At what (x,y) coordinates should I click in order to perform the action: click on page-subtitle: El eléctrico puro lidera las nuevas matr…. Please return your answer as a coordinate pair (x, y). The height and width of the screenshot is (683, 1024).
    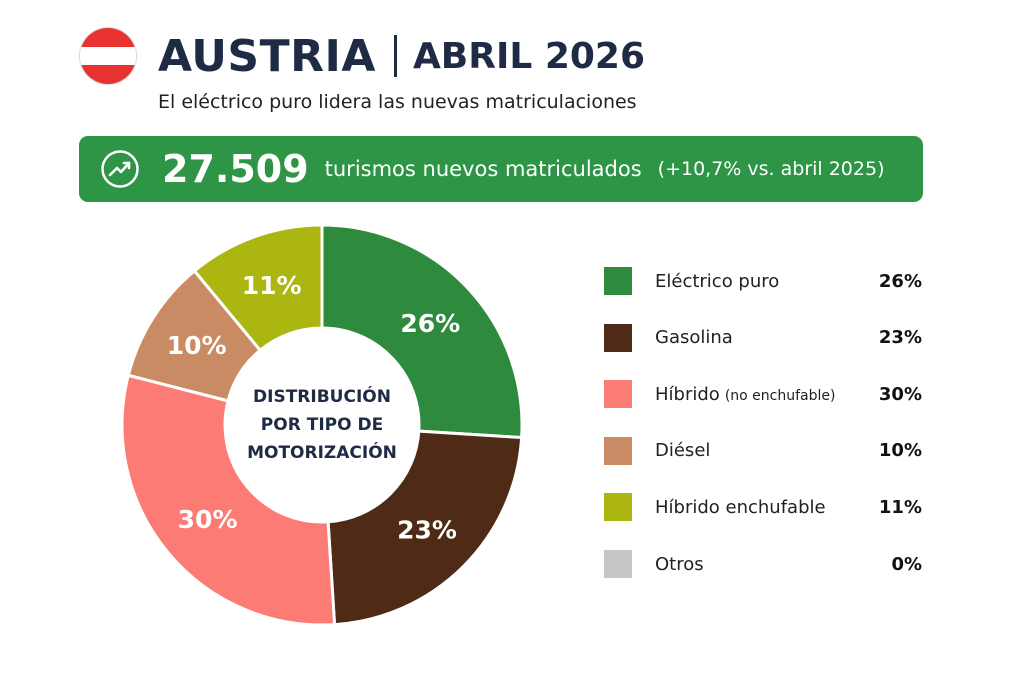
    Looking at the image, I should click on (397, 102).